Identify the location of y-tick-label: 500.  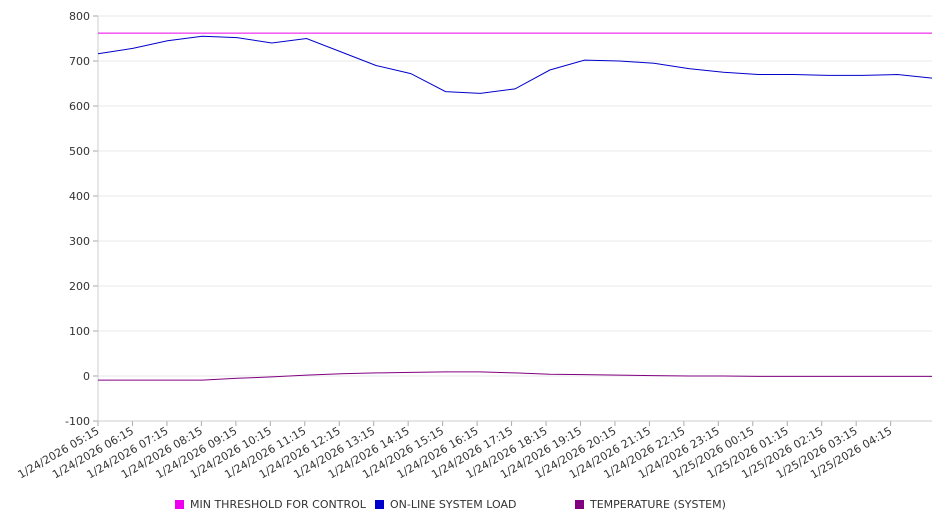
(79, 151).